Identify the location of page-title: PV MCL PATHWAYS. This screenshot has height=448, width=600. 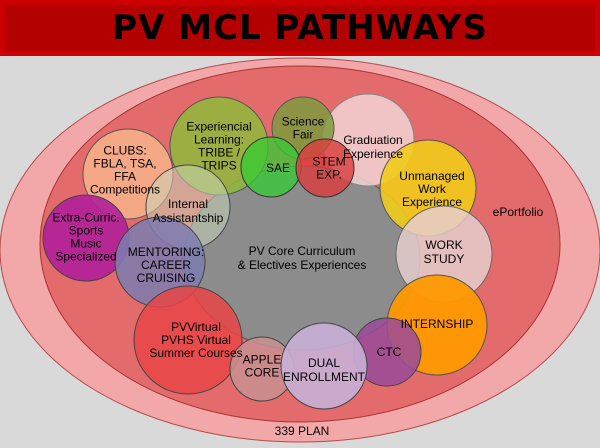
(300, 28).